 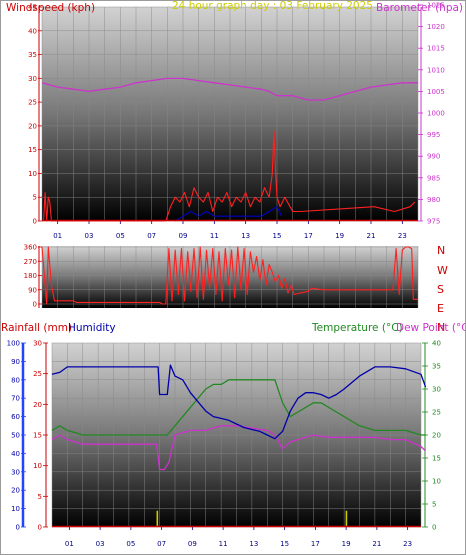 I want to click on dewpoint-line, so click(x=239, y=448).